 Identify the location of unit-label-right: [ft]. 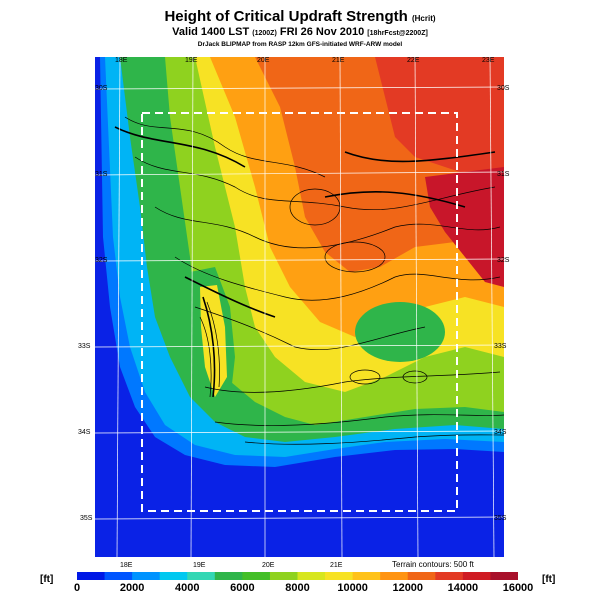
(549, 579).